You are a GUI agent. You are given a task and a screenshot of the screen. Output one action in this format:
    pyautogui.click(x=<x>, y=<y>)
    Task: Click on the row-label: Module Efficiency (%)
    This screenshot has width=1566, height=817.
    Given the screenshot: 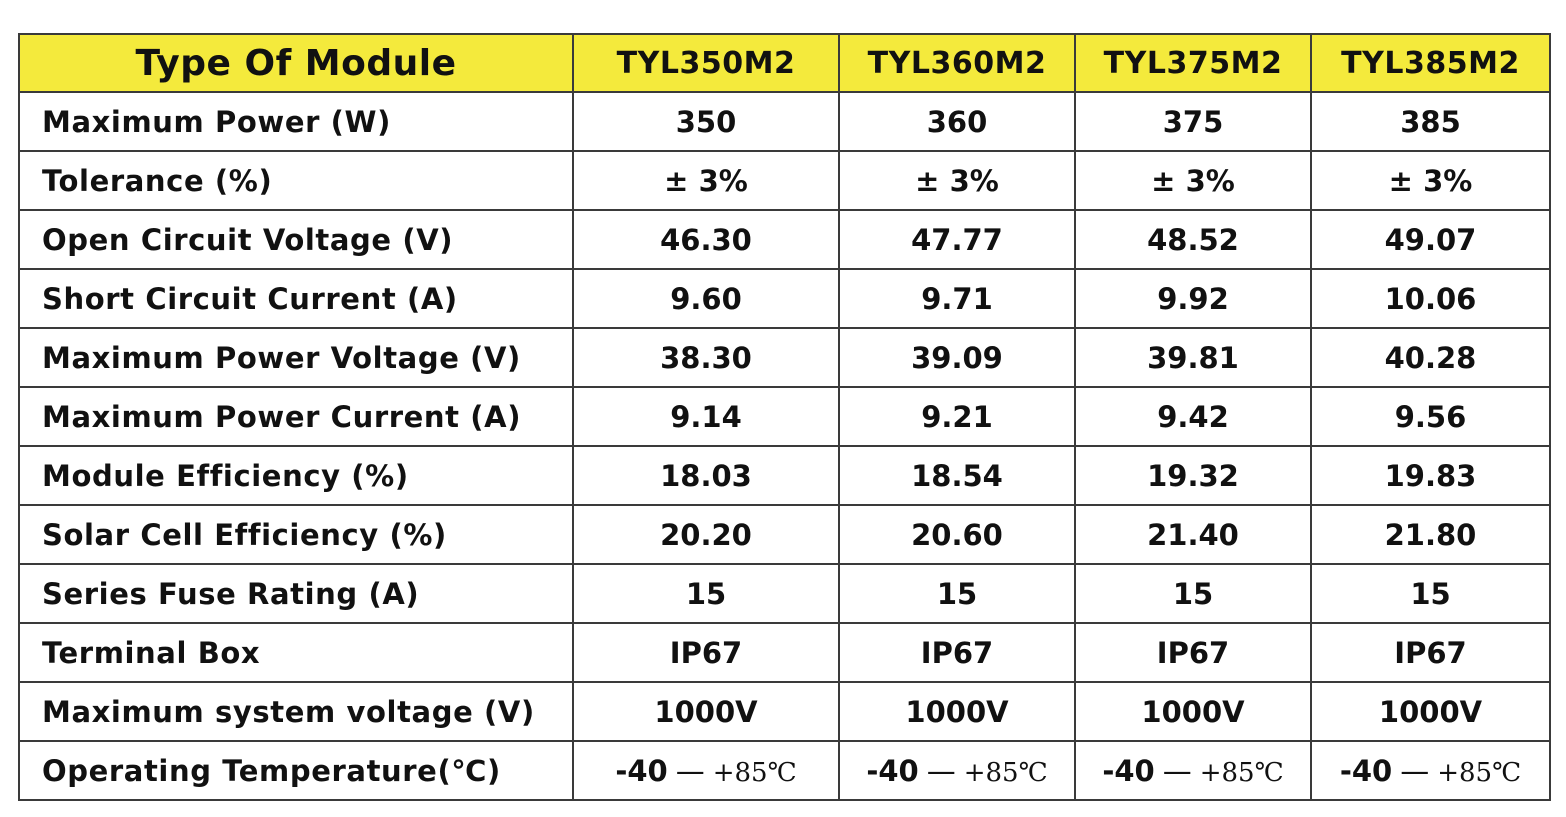 What is the action you would take?
    pyautogui.click(x=296, y=475)
    